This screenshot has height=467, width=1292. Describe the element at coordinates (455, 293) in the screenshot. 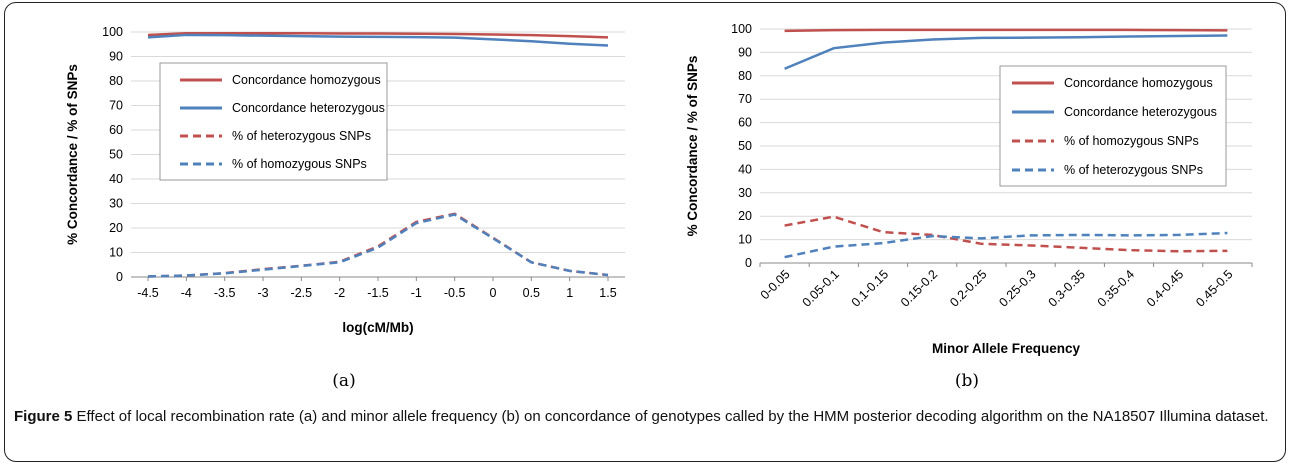

I see `x-tick-label: -0.5` at that location.